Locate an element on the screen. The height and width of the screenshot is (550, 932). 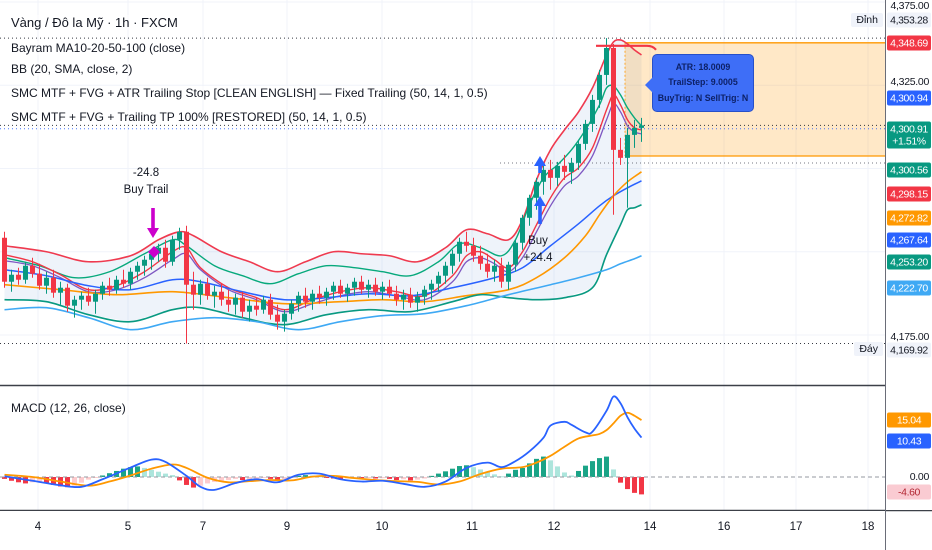
time-label: 4 is located at coordinates (38, 527).